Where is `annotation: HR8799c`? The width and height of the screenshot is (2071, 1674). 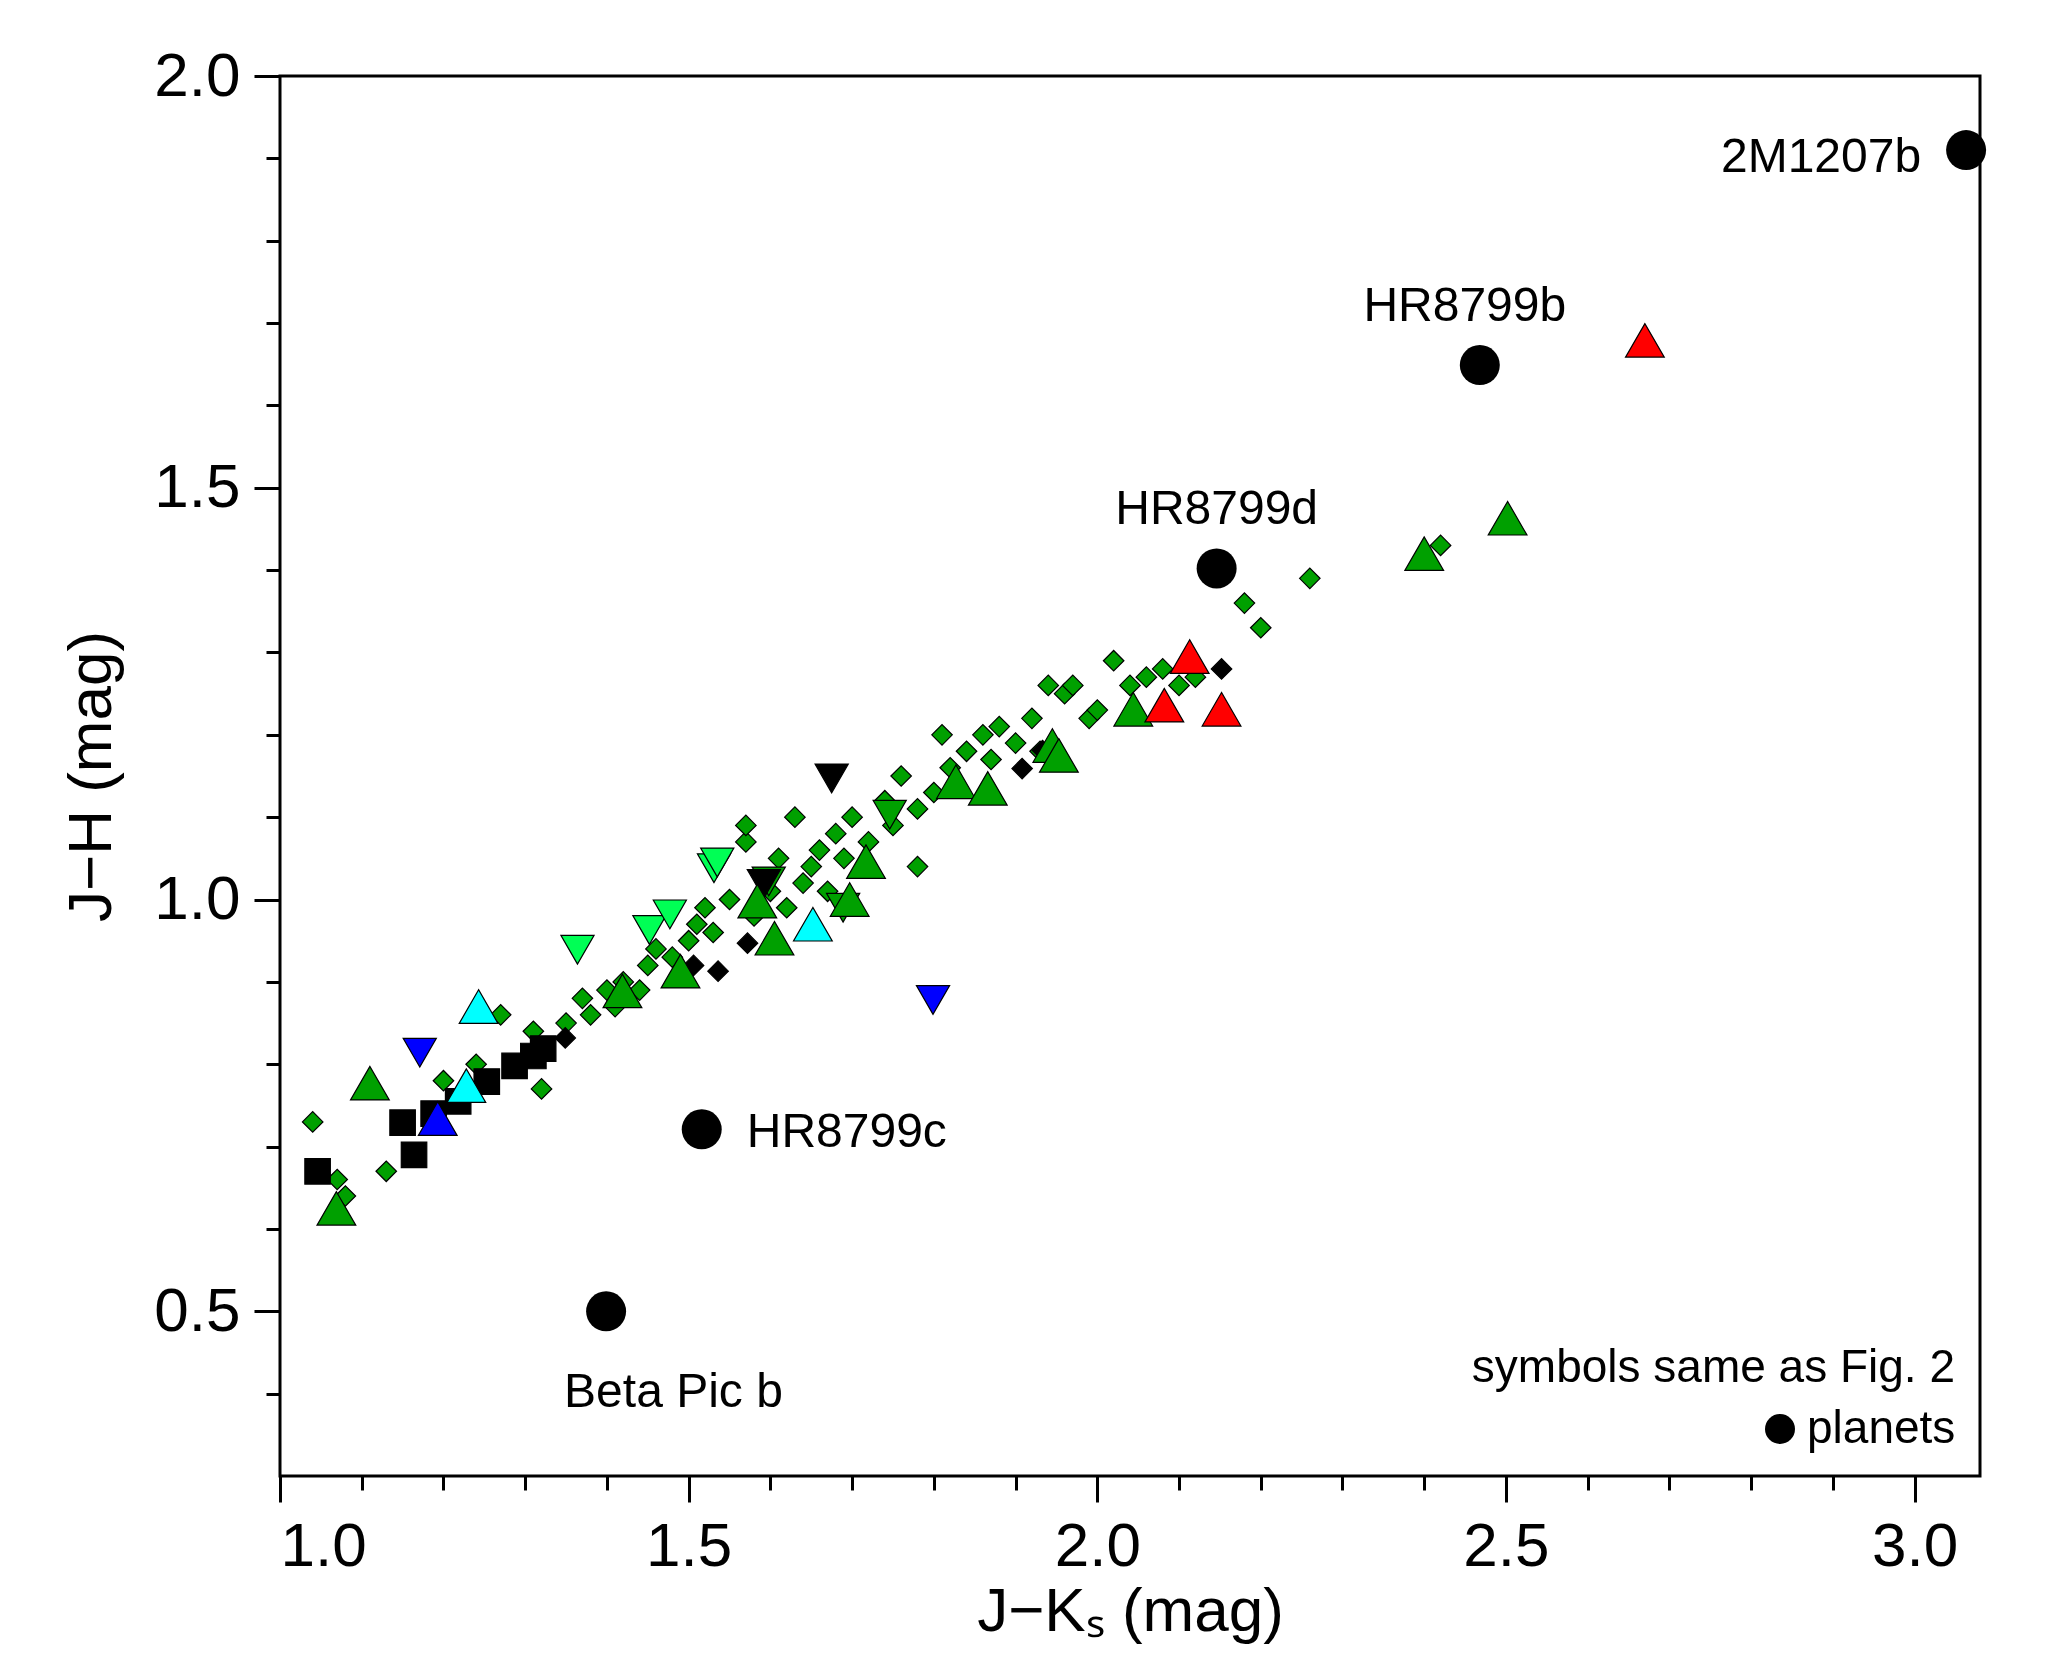
annotation: HR8799c is located at coordinates (846, 1131).